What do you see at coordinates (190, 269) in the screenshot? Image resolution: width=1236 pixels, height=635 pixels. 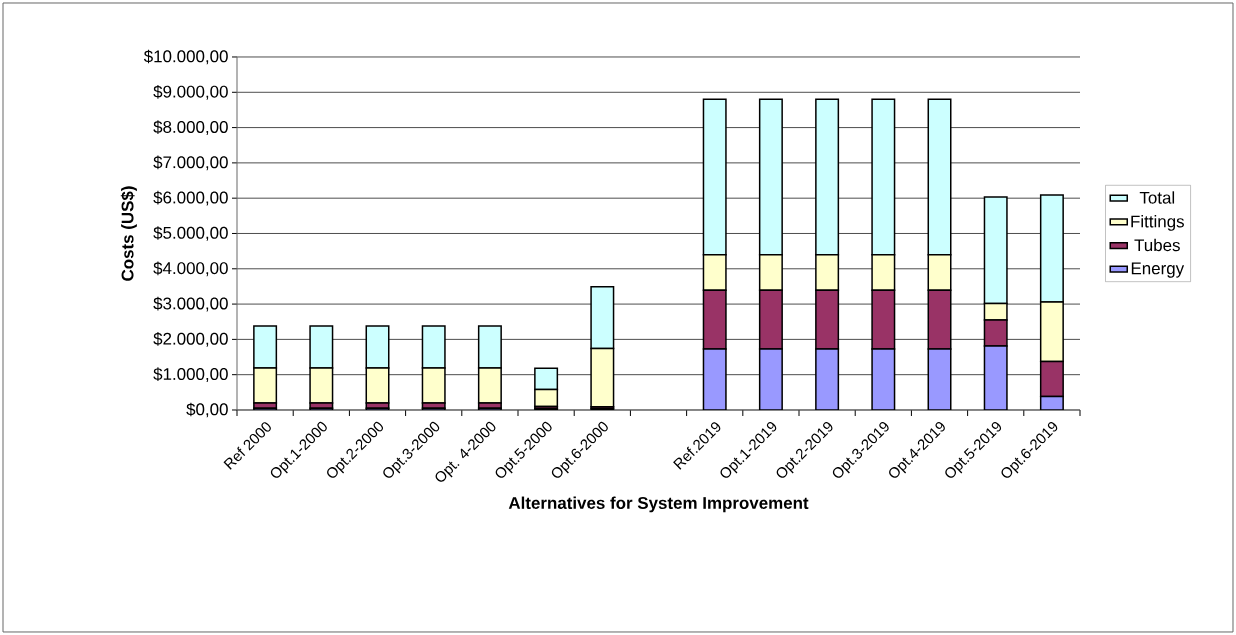 I see `y-tick-label: $4.000,00` at bounding box center [190, 269].